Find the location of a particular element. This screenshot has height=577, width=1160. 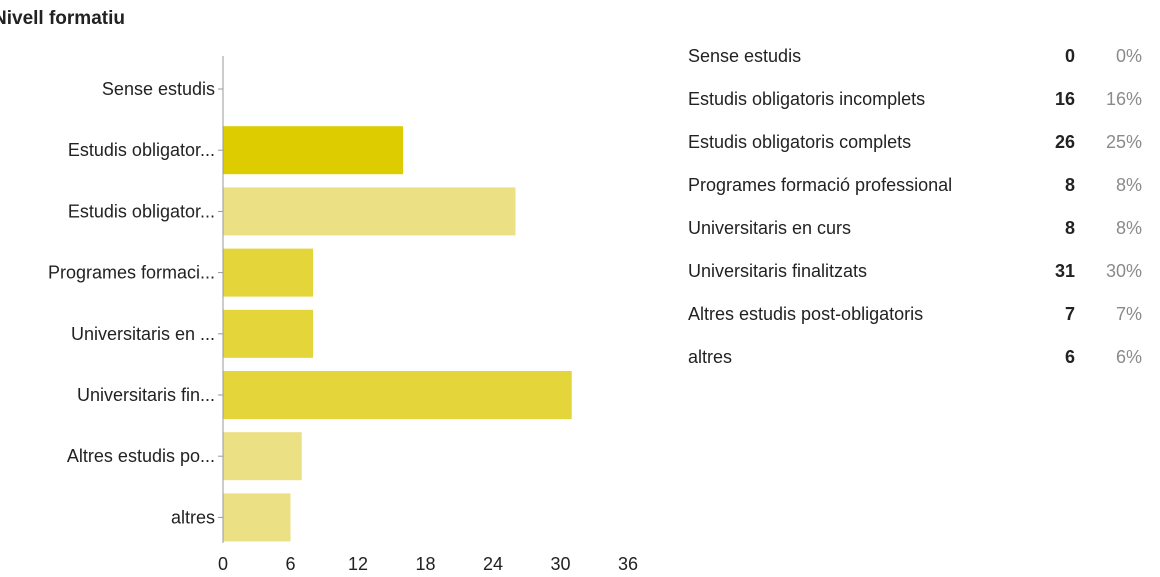

summary-row-1: Estudis obligatoris incomplets 16 16% is located at coordinates (915, 99).